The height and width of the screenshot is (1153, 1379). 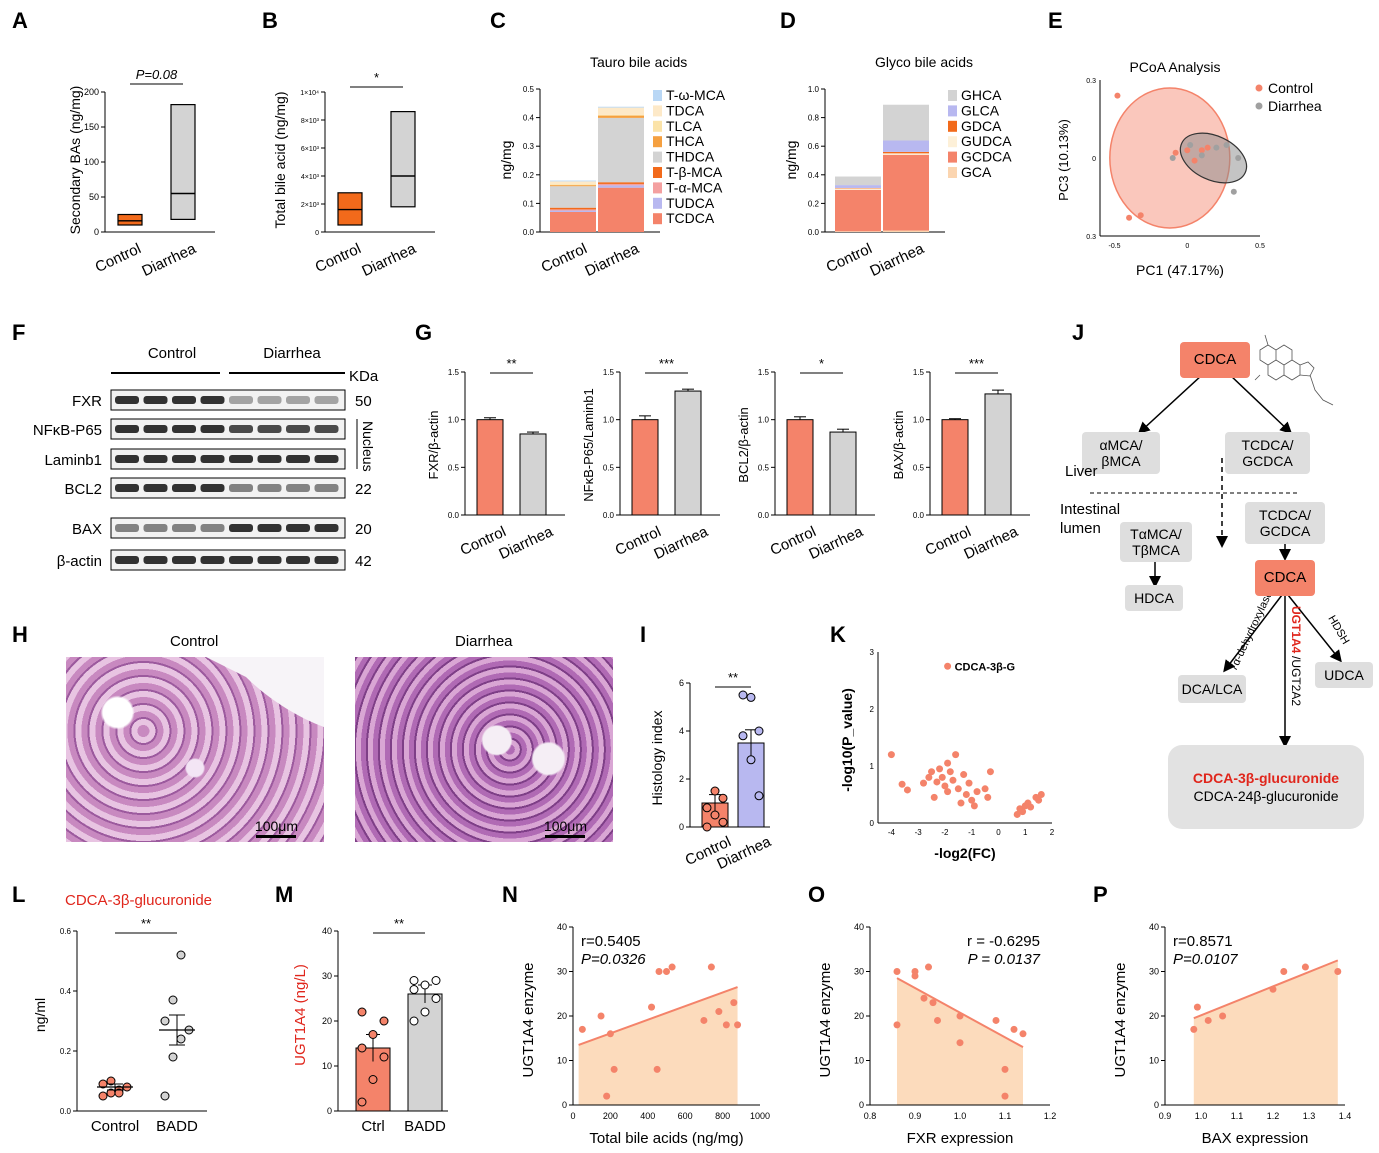 What do you see at coordinates (484, 749) in the screenshot?
I see `histology-diarrhea-image: 100μm` at bounding box center [484, 749].